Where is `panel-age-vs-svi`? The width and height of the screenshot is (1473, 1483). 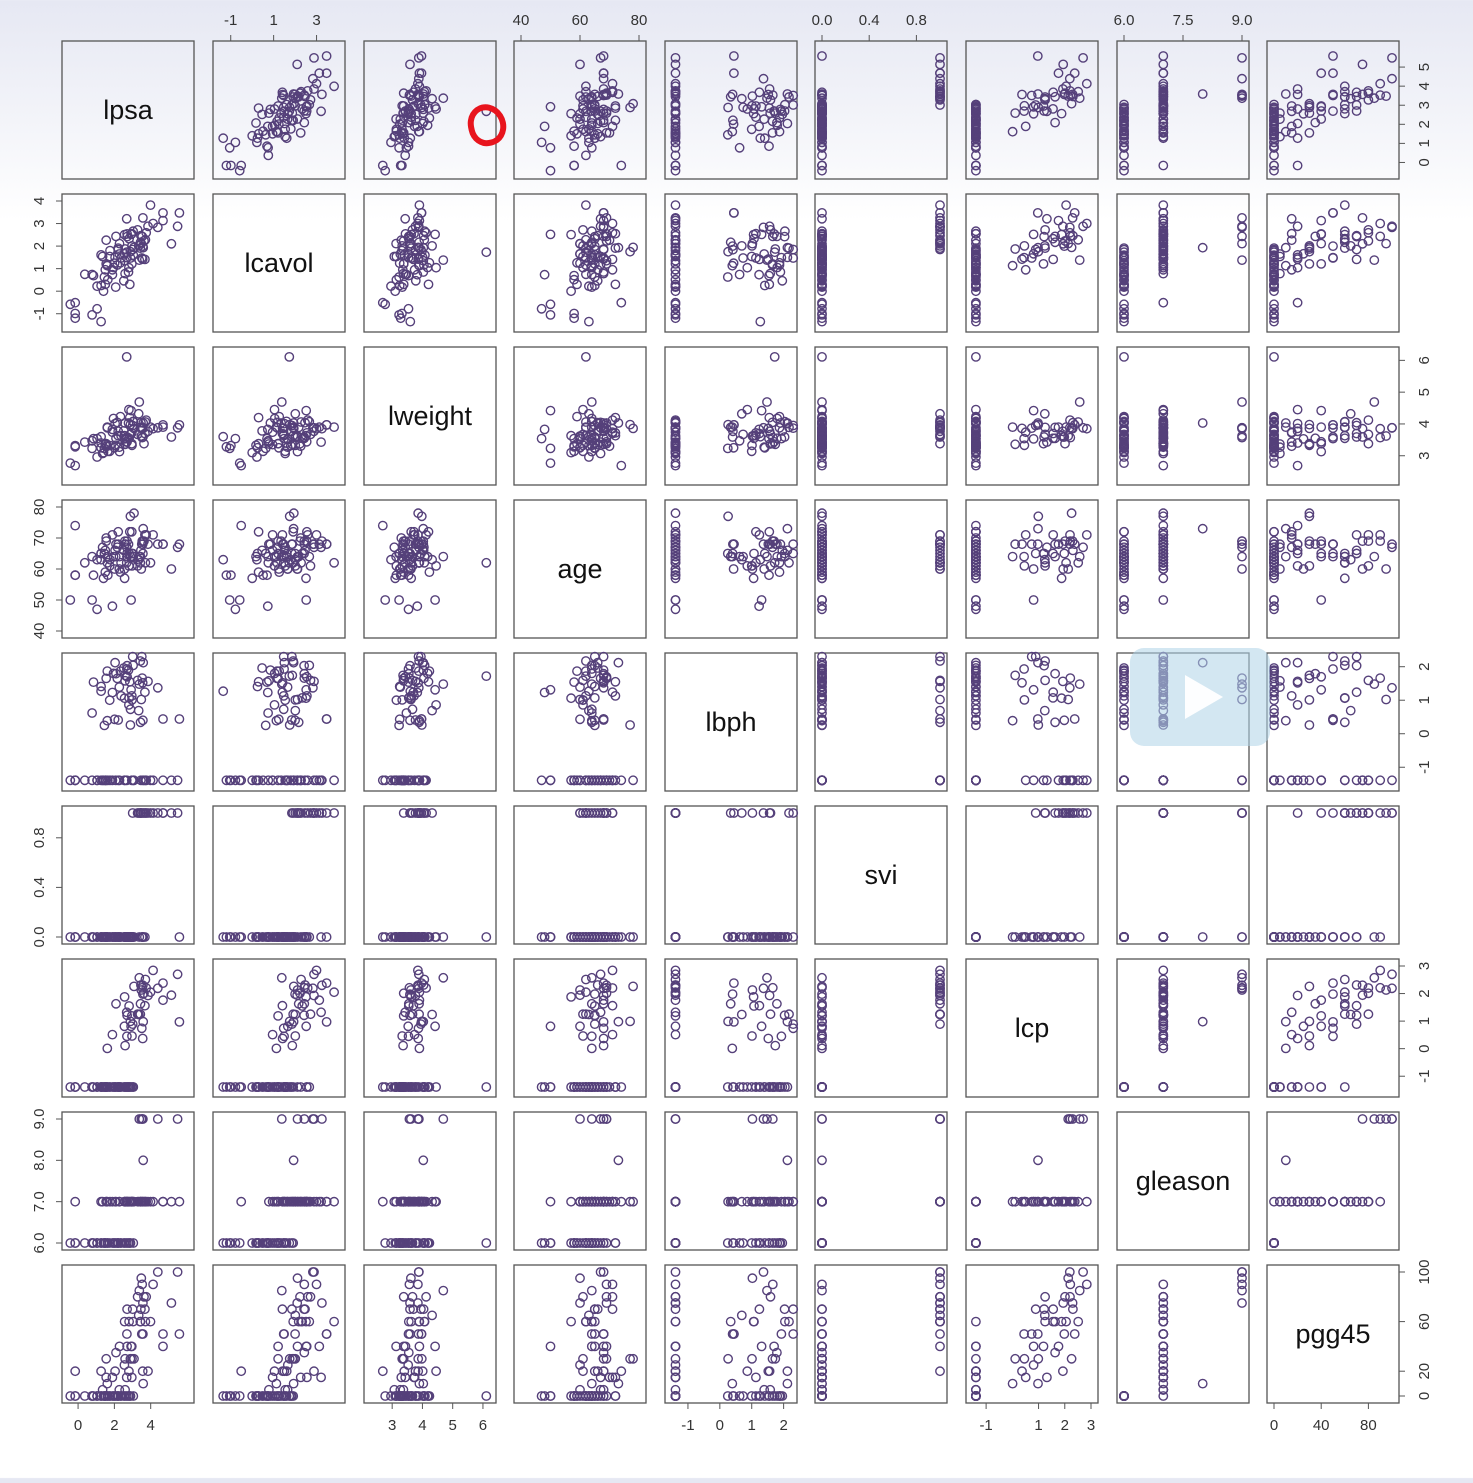
panel-age-vs-svi is located at coordinates (881, 569).